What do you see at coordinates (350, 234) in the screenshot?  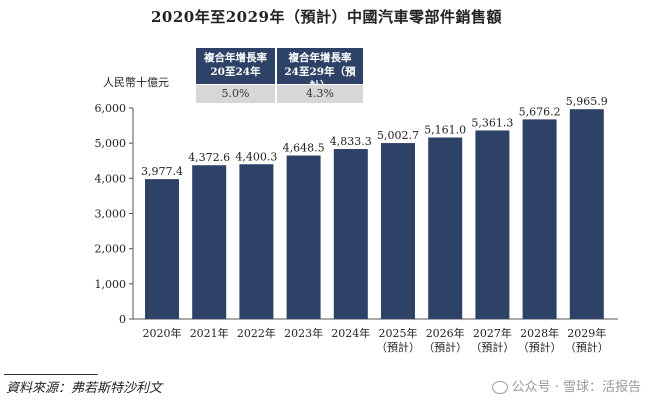 I see `bar-2024年` at bounding box center [350, 234].